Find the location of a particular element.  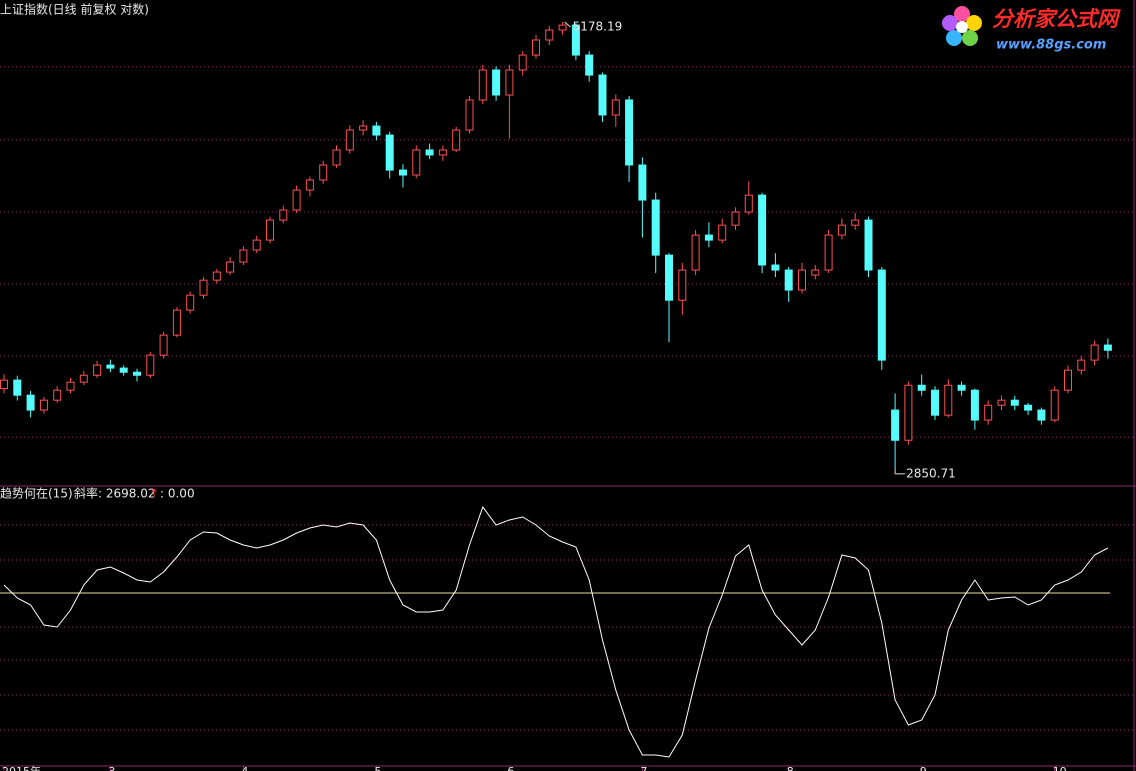

x-tick-label: 7 is located at coordinates (643, 768).